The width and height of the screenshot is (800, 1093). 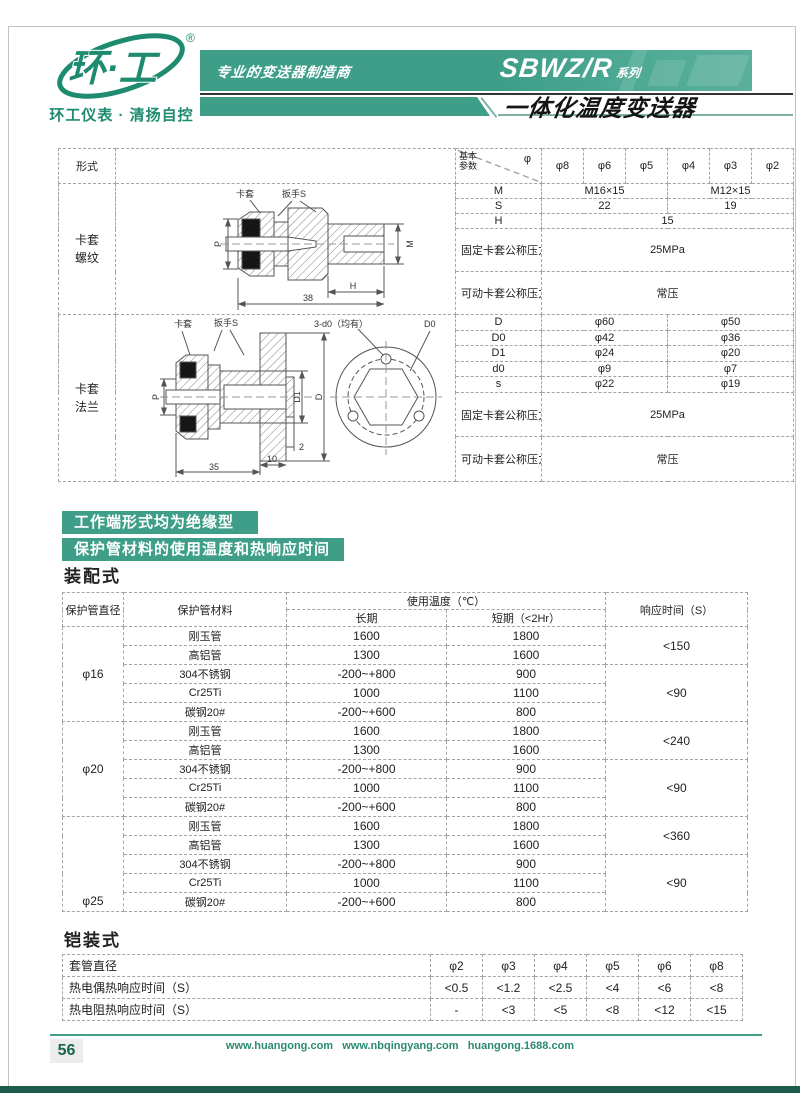 What do you see at coordinates (730, 191) in the screenshot?
I see `param-value: M12×15` at bounding box center [730, 191].